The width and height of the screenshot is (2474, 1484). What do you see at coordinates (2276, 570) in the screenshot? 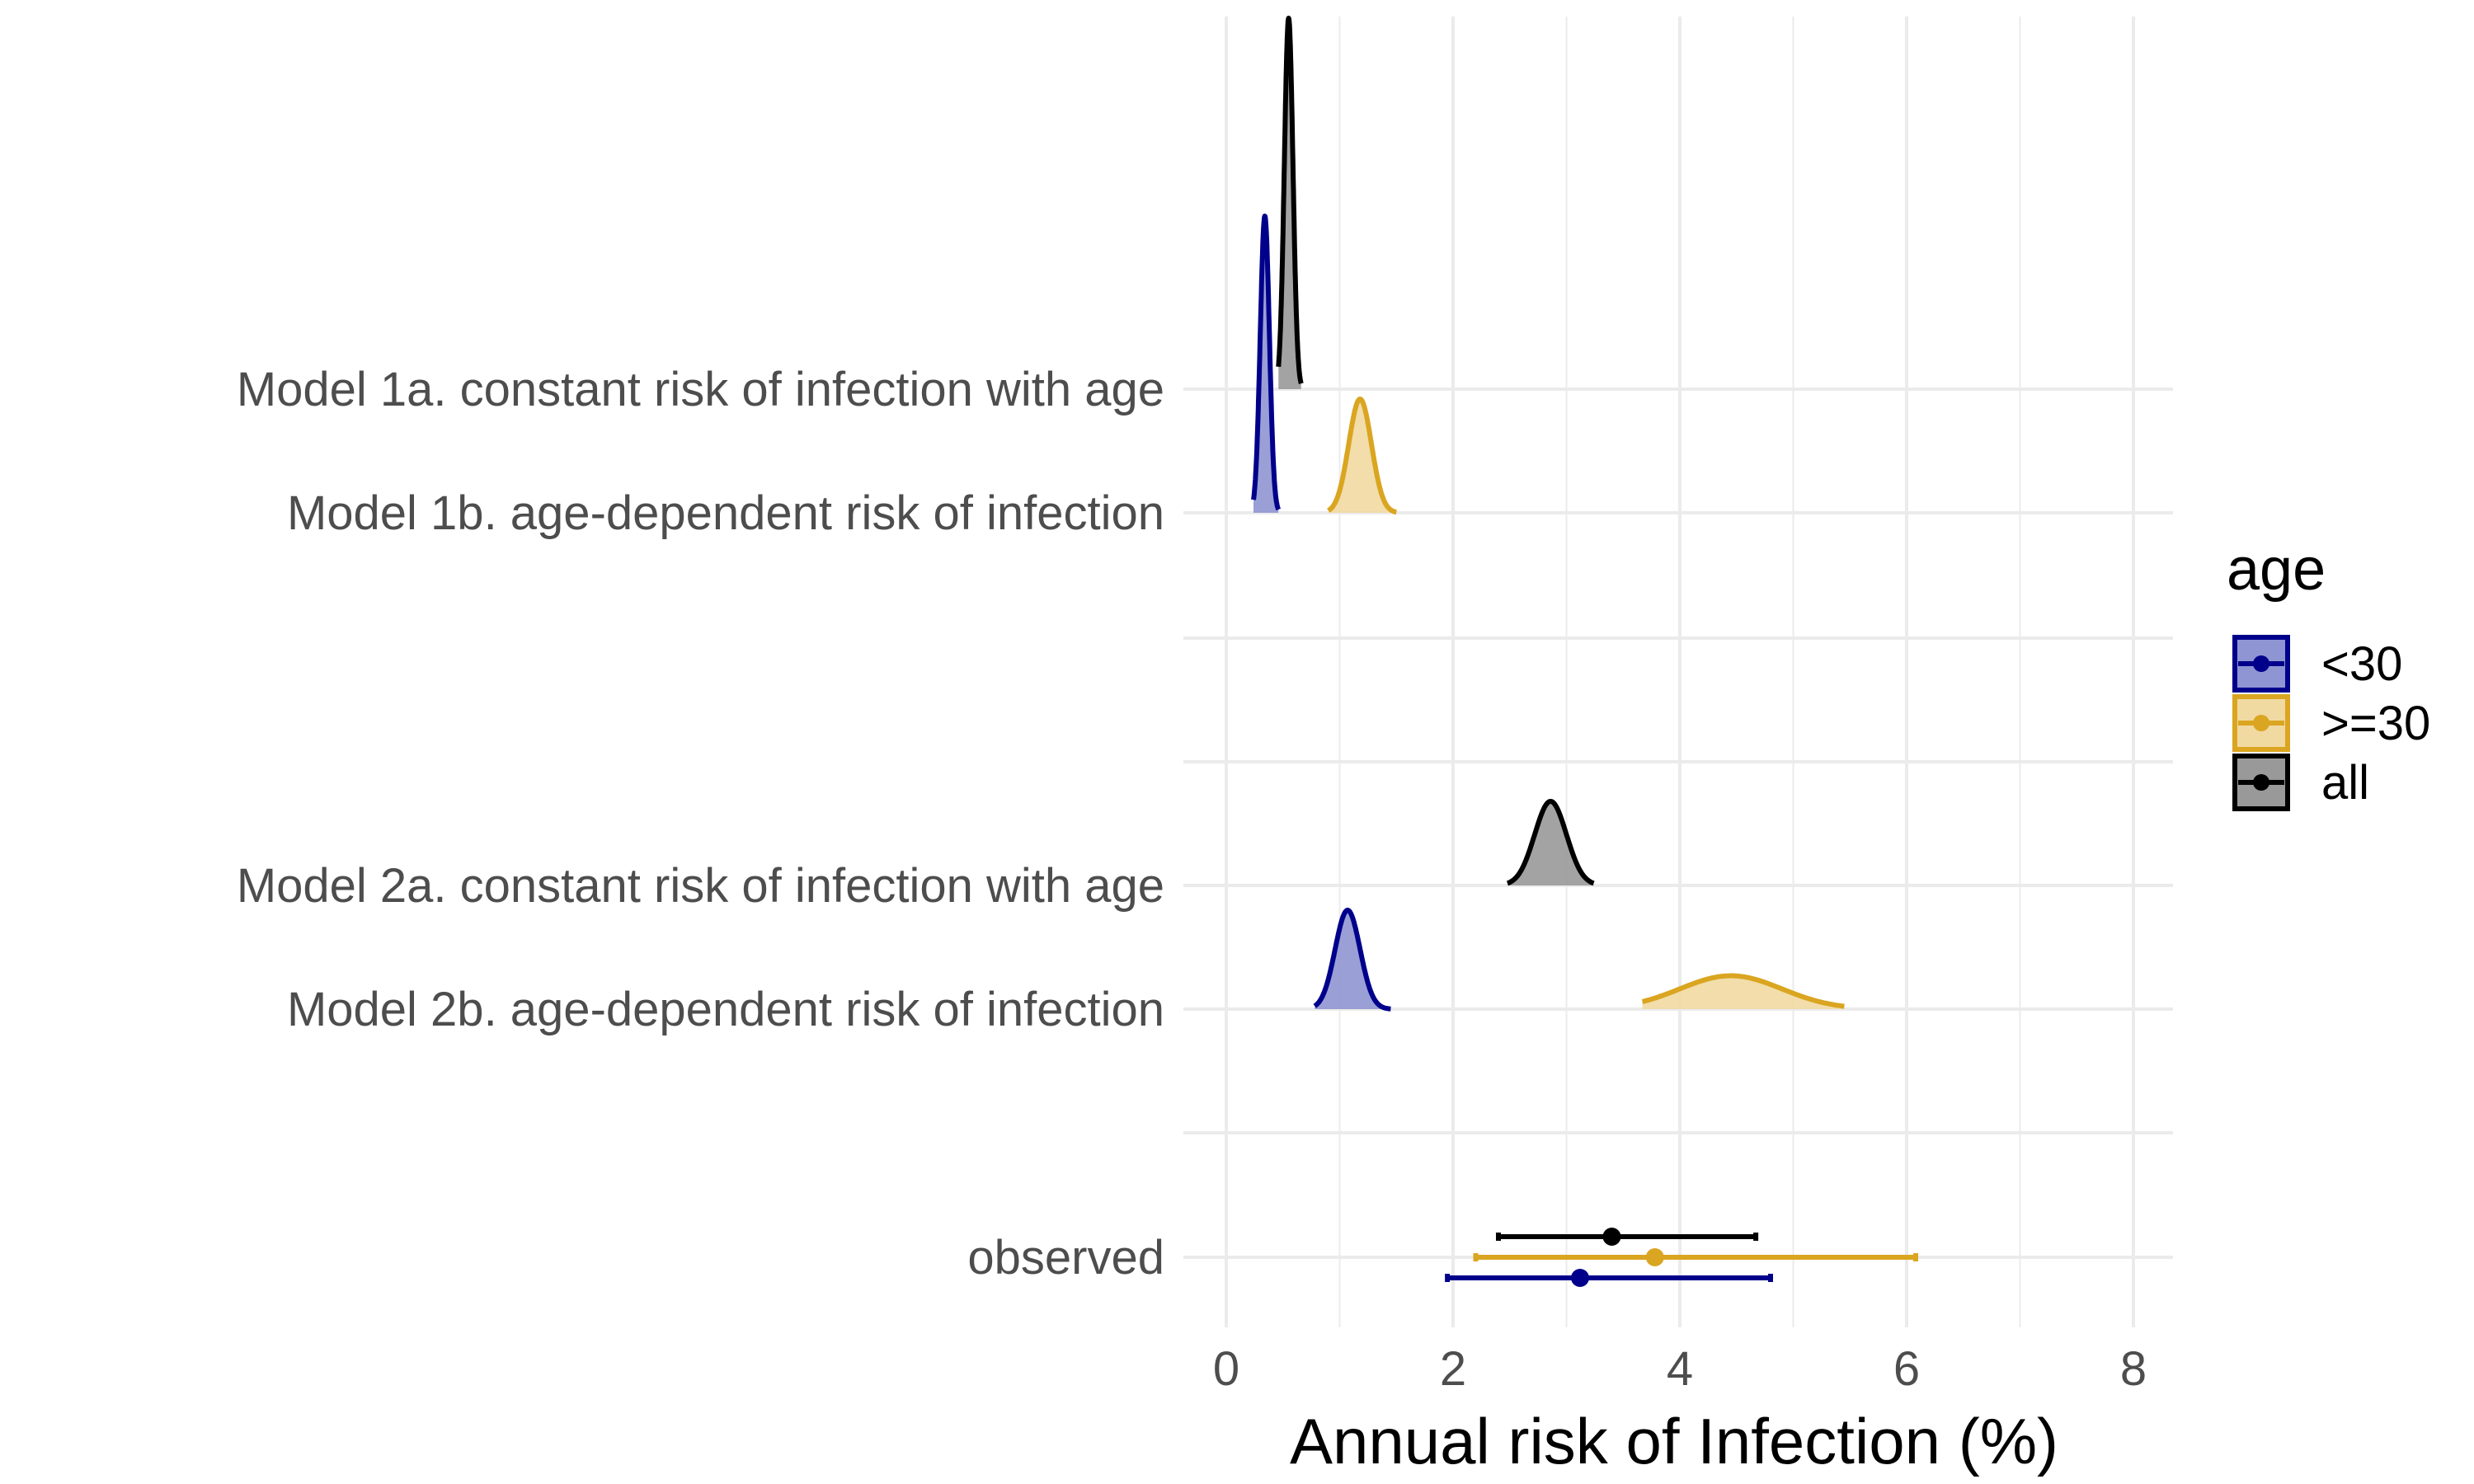
I see `legend-title: age` at bounding box center [2276, 570].